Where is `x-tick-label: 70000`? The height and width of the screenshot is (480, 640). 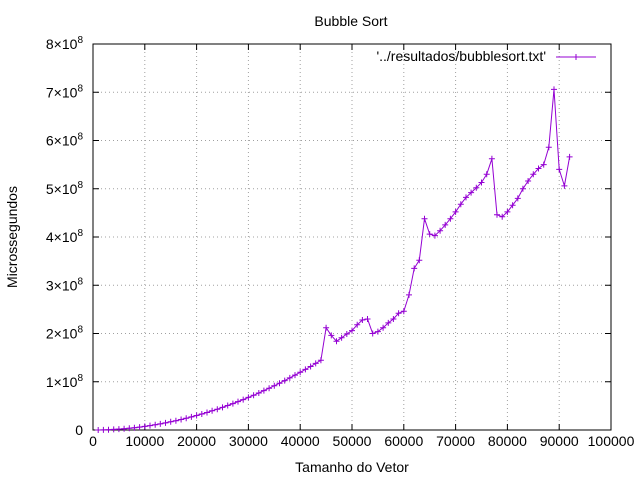 x-tick-label: 70000 is located at coordinates (455, 441).